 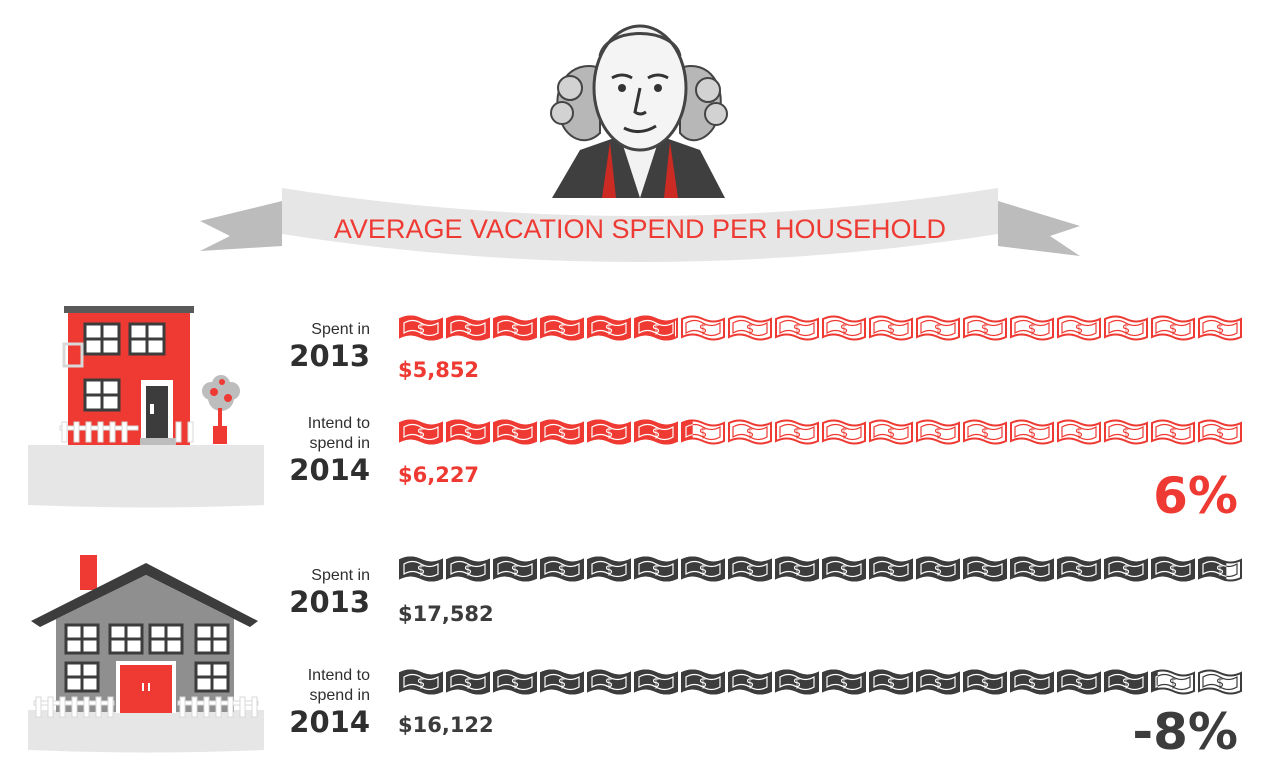 What do you see at coordinates (1195, 496) in the screenshot?
I see `change-percent: 6%` at bounding box center [1195, 496].